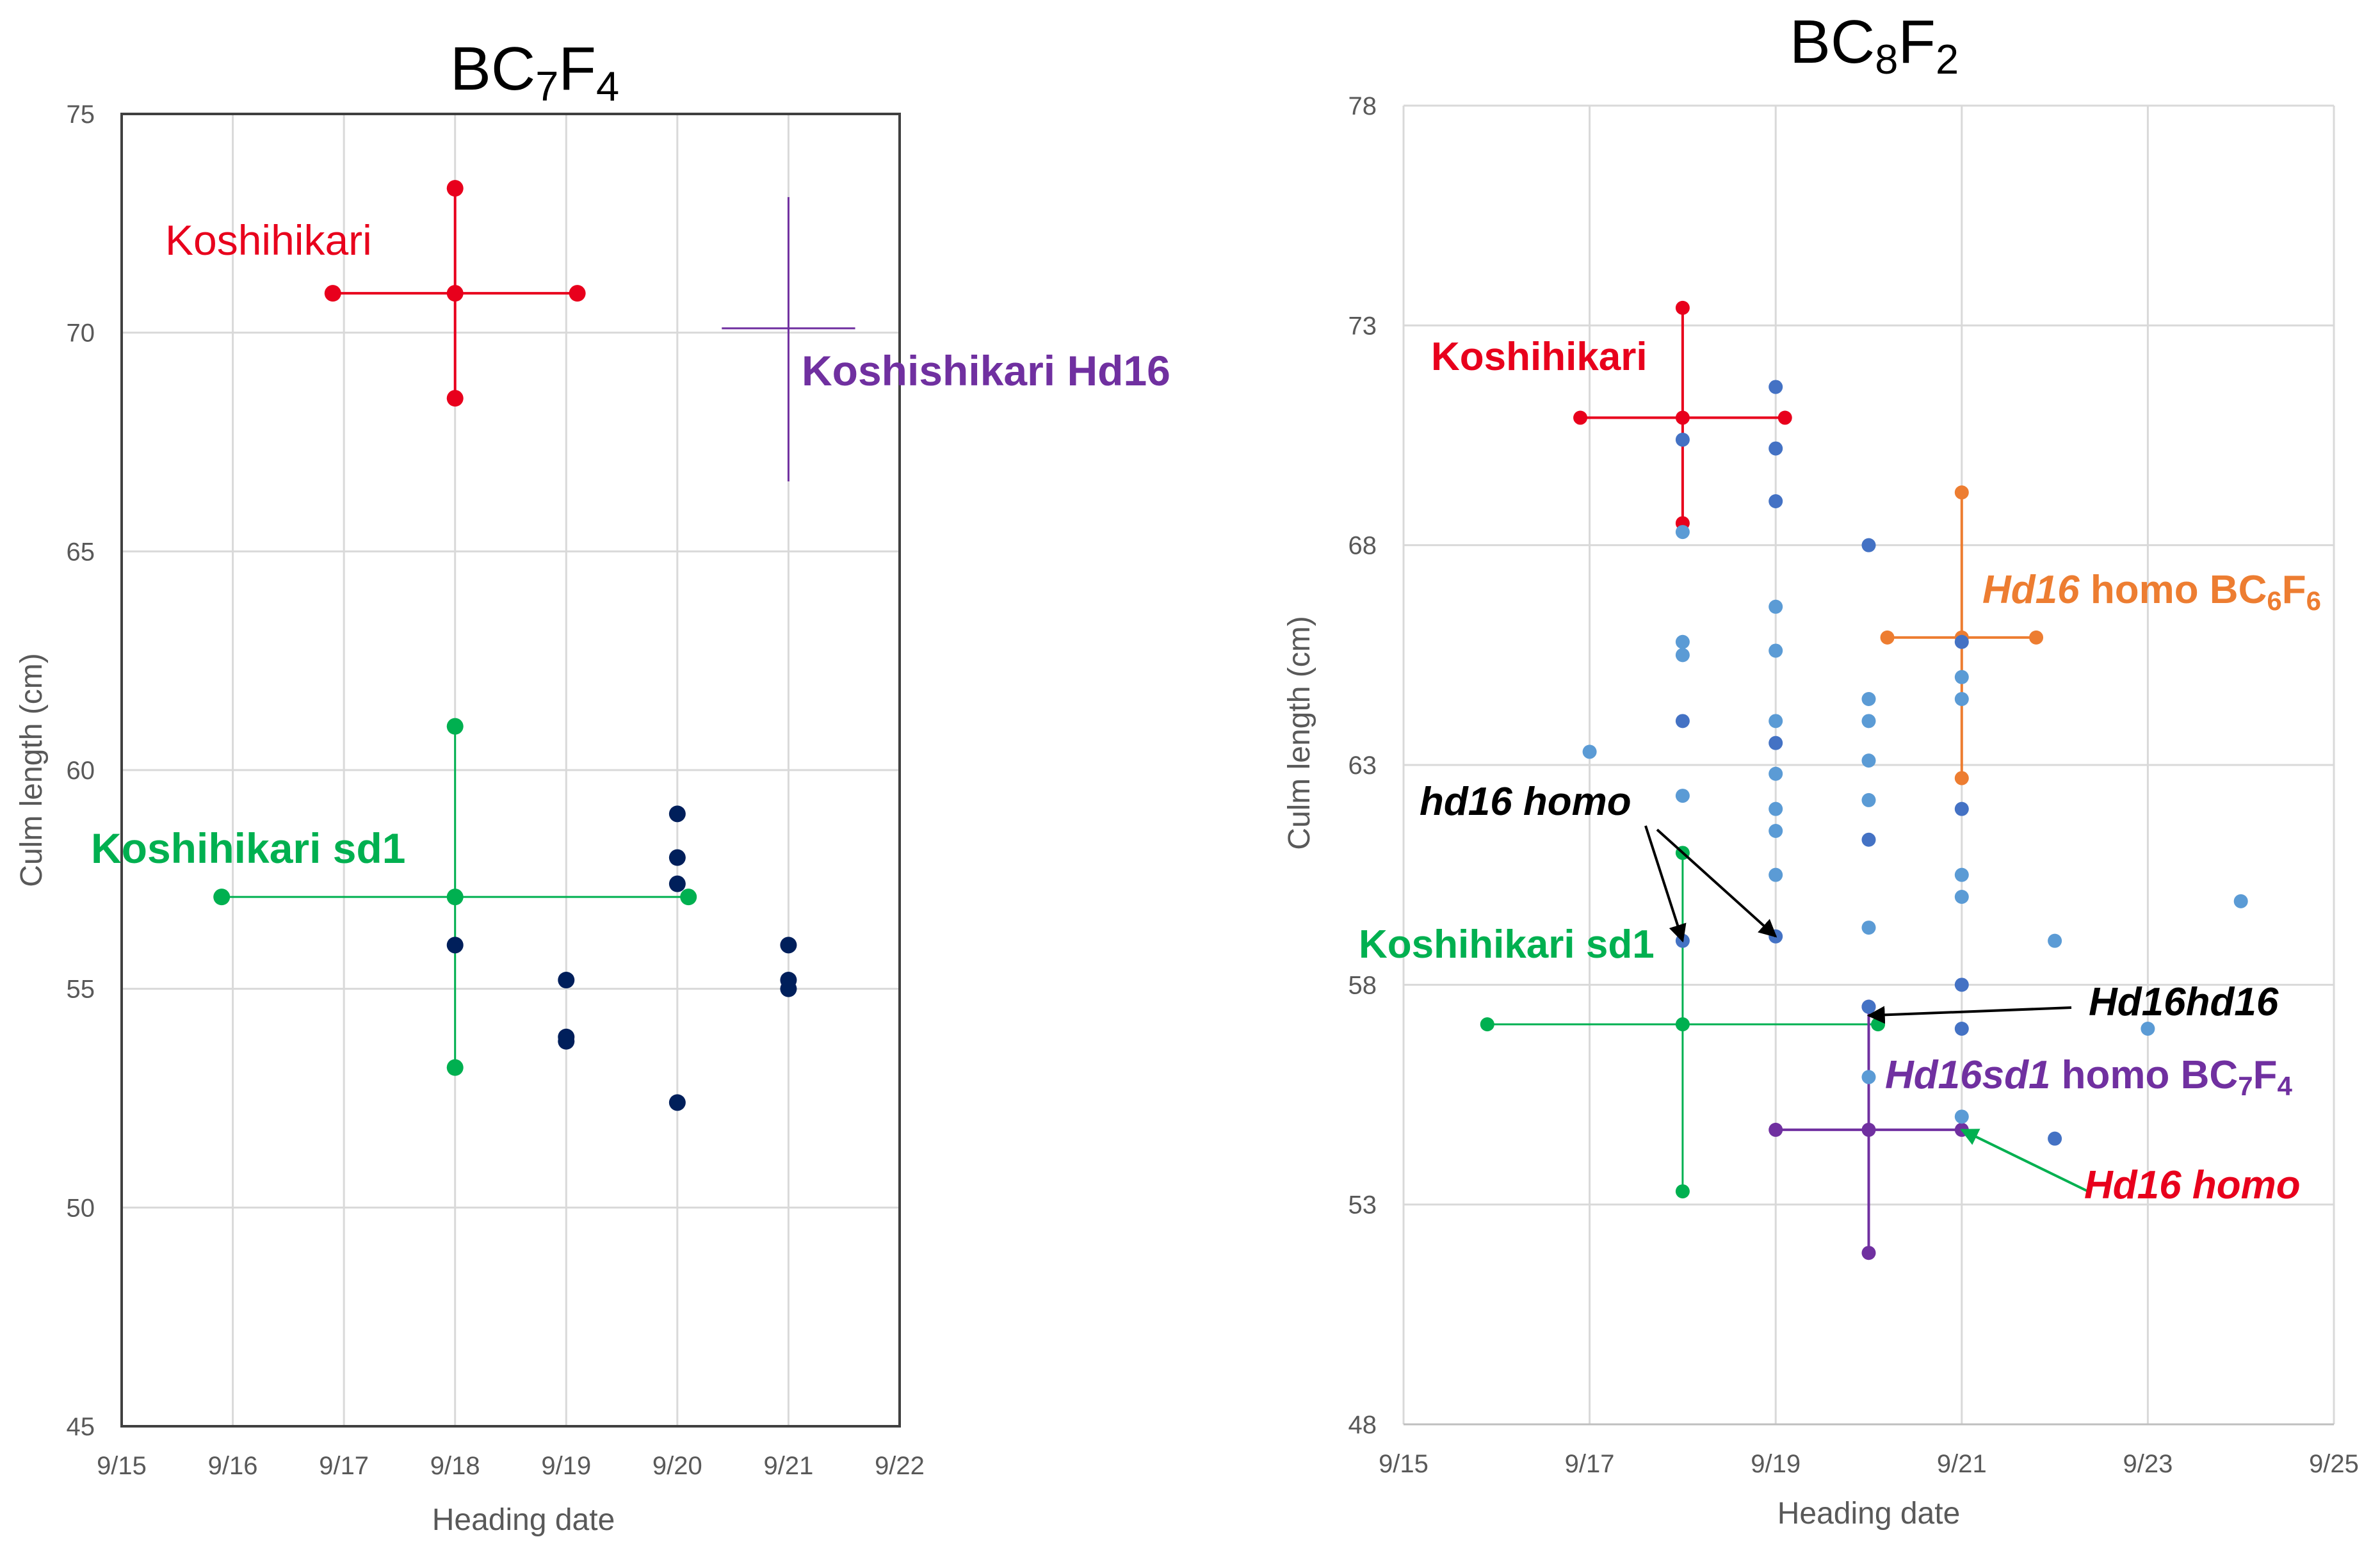 This screenshot has width=2380, height=1553. Describe the element at coordinates (2088, 1077) in the screenshot. I see `label-hd16sd1-homo-bc7f4: Hd16sd1 homo BC7F4` at that location.